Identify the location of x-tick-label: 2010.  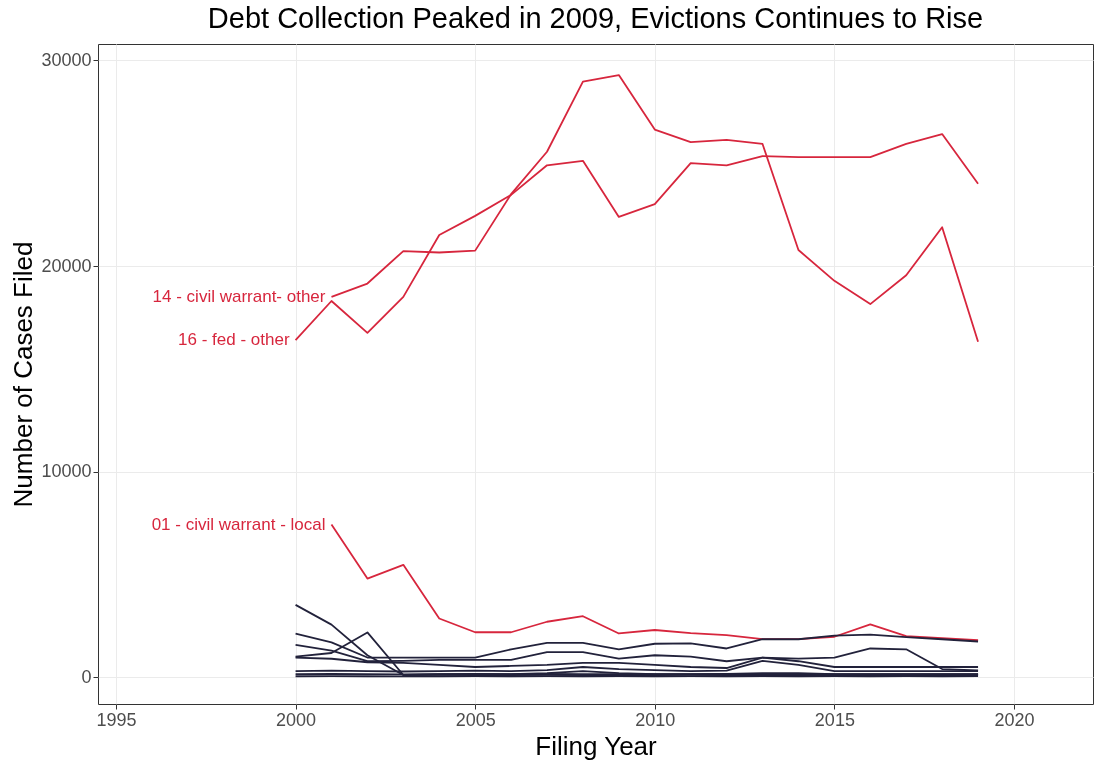
(655, 719).